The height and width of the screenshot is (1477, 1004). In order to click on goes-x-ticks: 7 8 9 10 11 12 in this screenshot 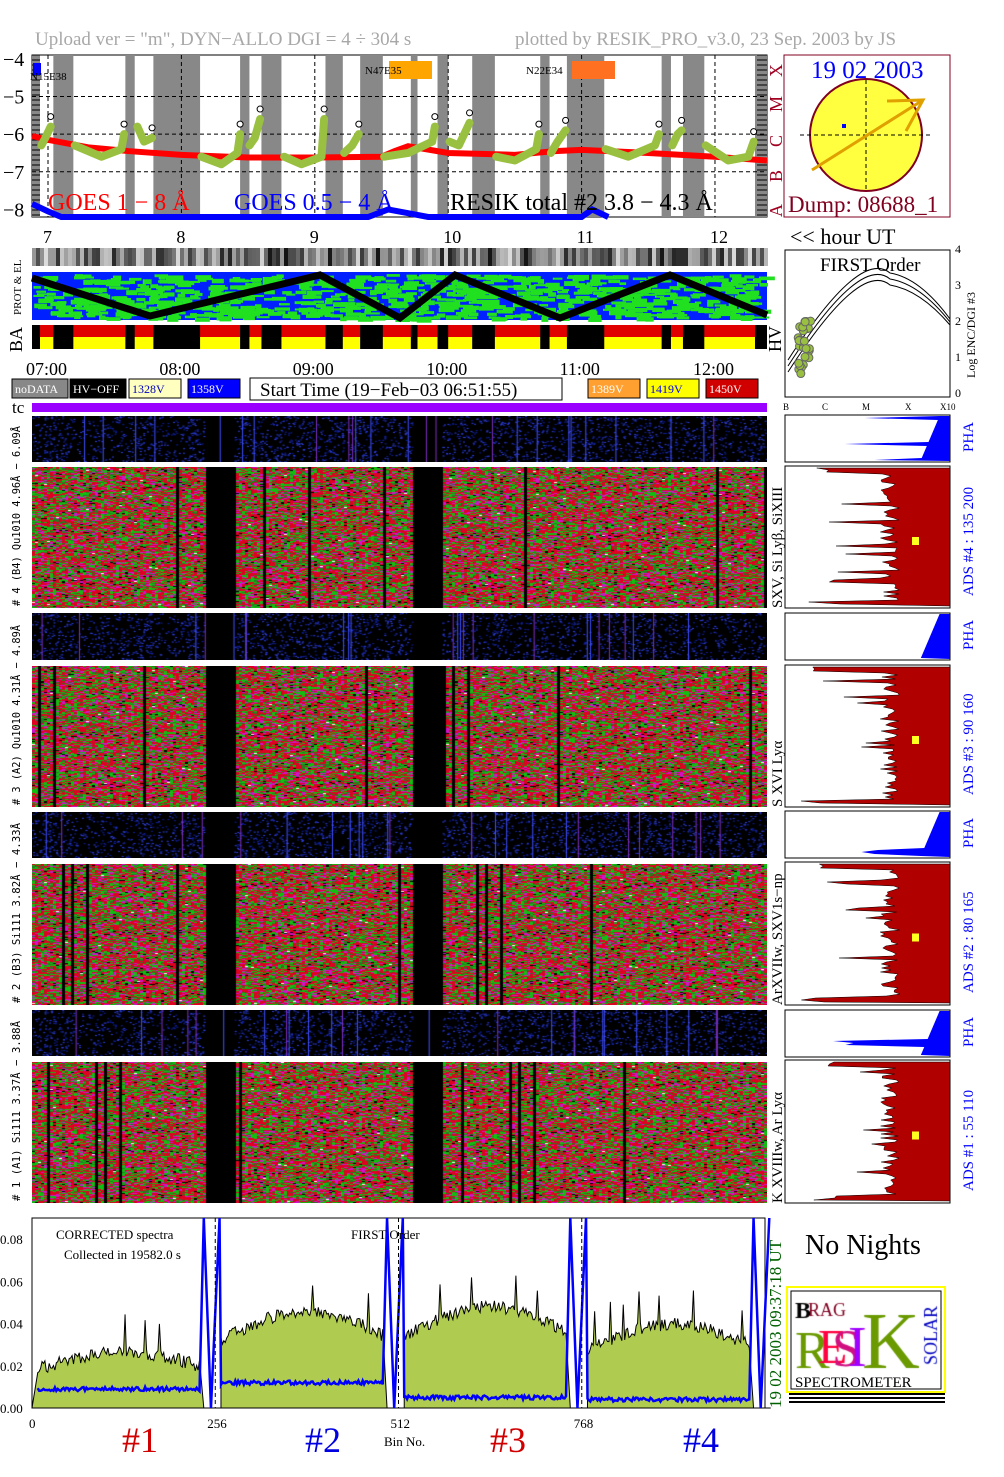, I will do `click(385, 237)`.